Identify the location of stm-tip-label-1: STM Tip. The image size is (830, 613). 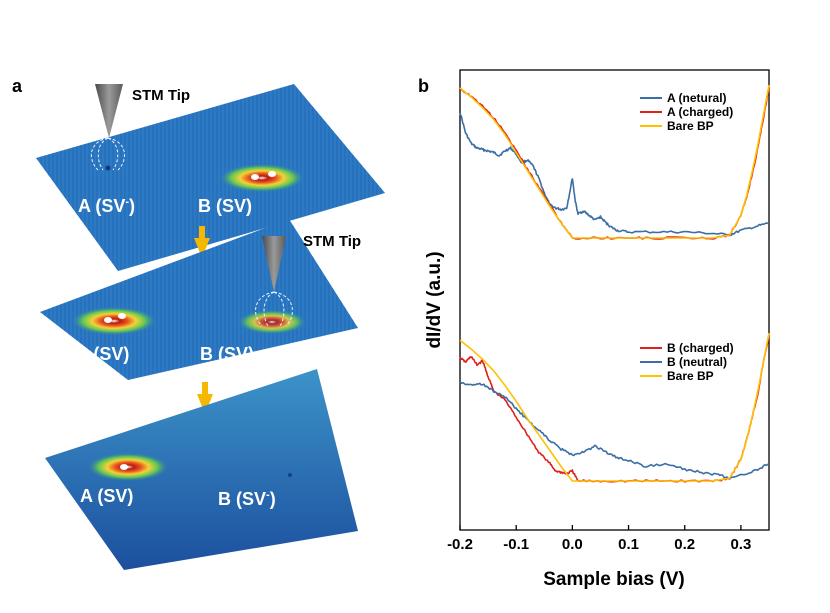
(161, 95).